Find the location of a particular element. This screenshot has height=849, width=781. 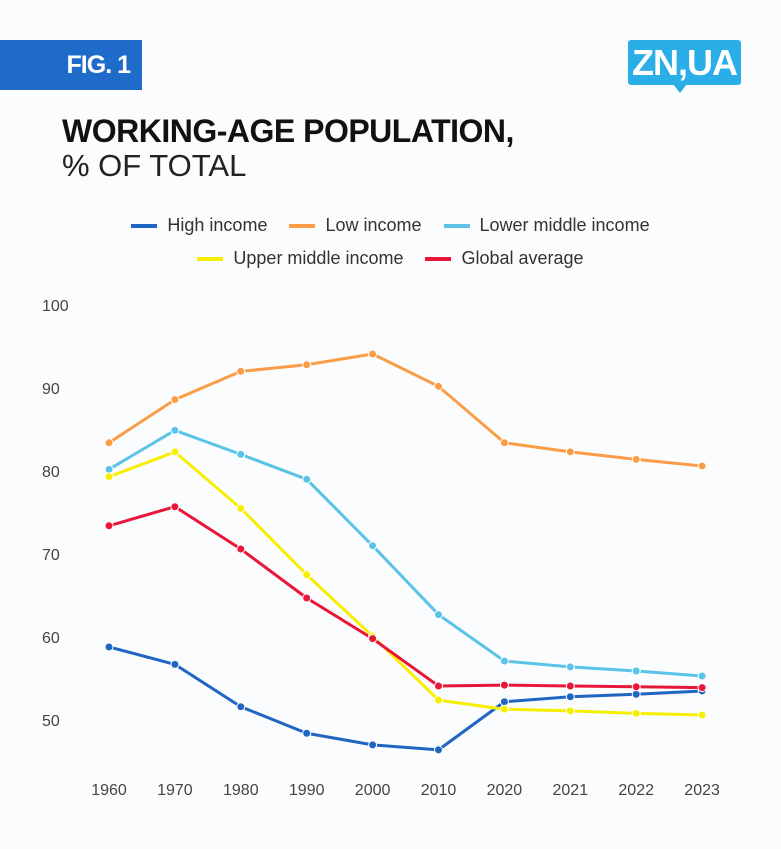

y-tick-label: 60 is located at coordinates (51, 638).